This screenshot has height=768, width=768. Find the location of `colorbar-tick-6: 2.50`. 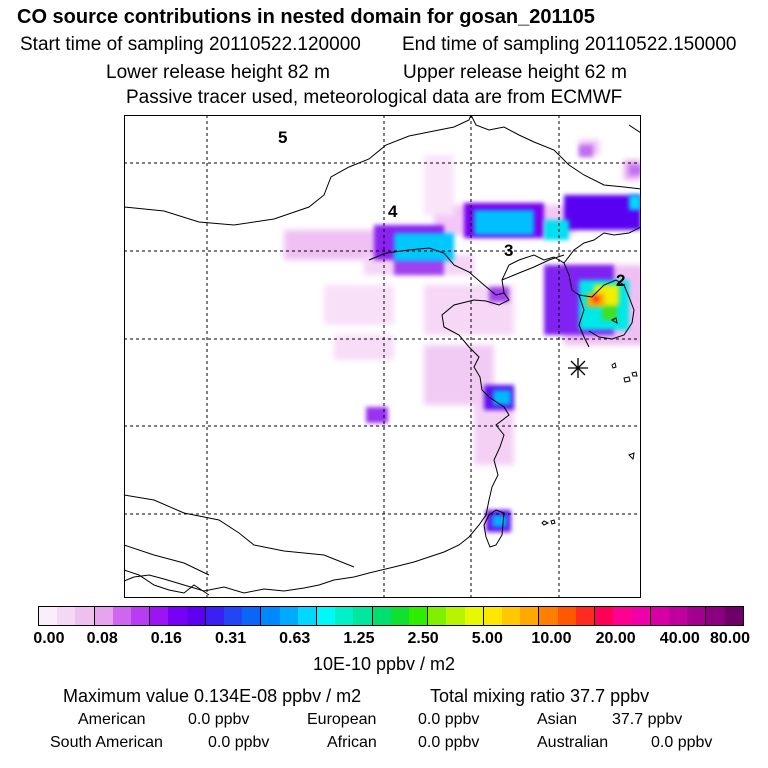

colorbar-tick-6: 2.50 is located at coordinates (423, 638).